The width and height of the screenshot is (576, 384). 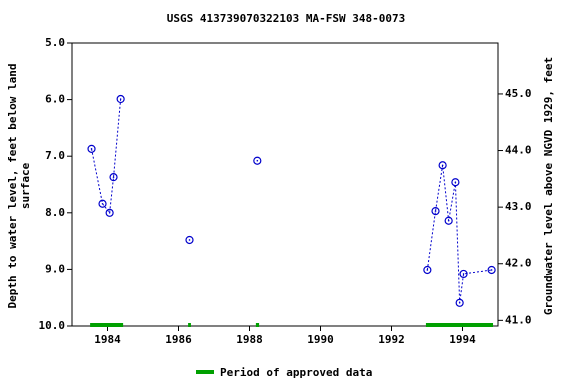 What do you see at coordinates (518, 93) in the screenshot?
I see `y2-tick-label: 45.0` at bounding box center [518, 93].